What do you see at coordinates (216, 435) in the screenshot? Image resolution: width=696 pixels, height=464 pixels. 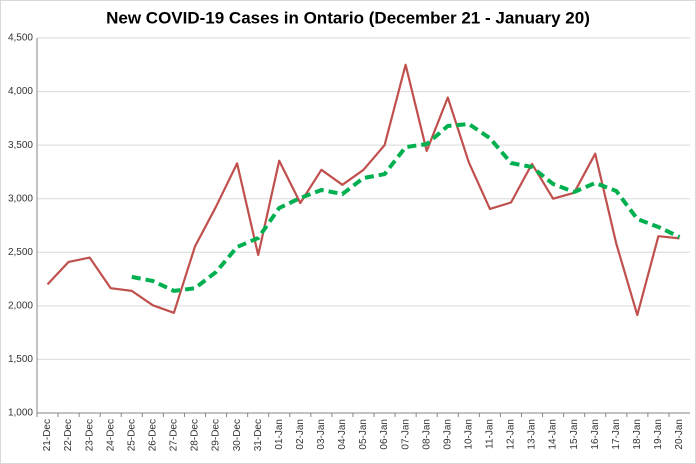 I see `x-tick-label: 29-Dec` at bounding box center [216, 435].